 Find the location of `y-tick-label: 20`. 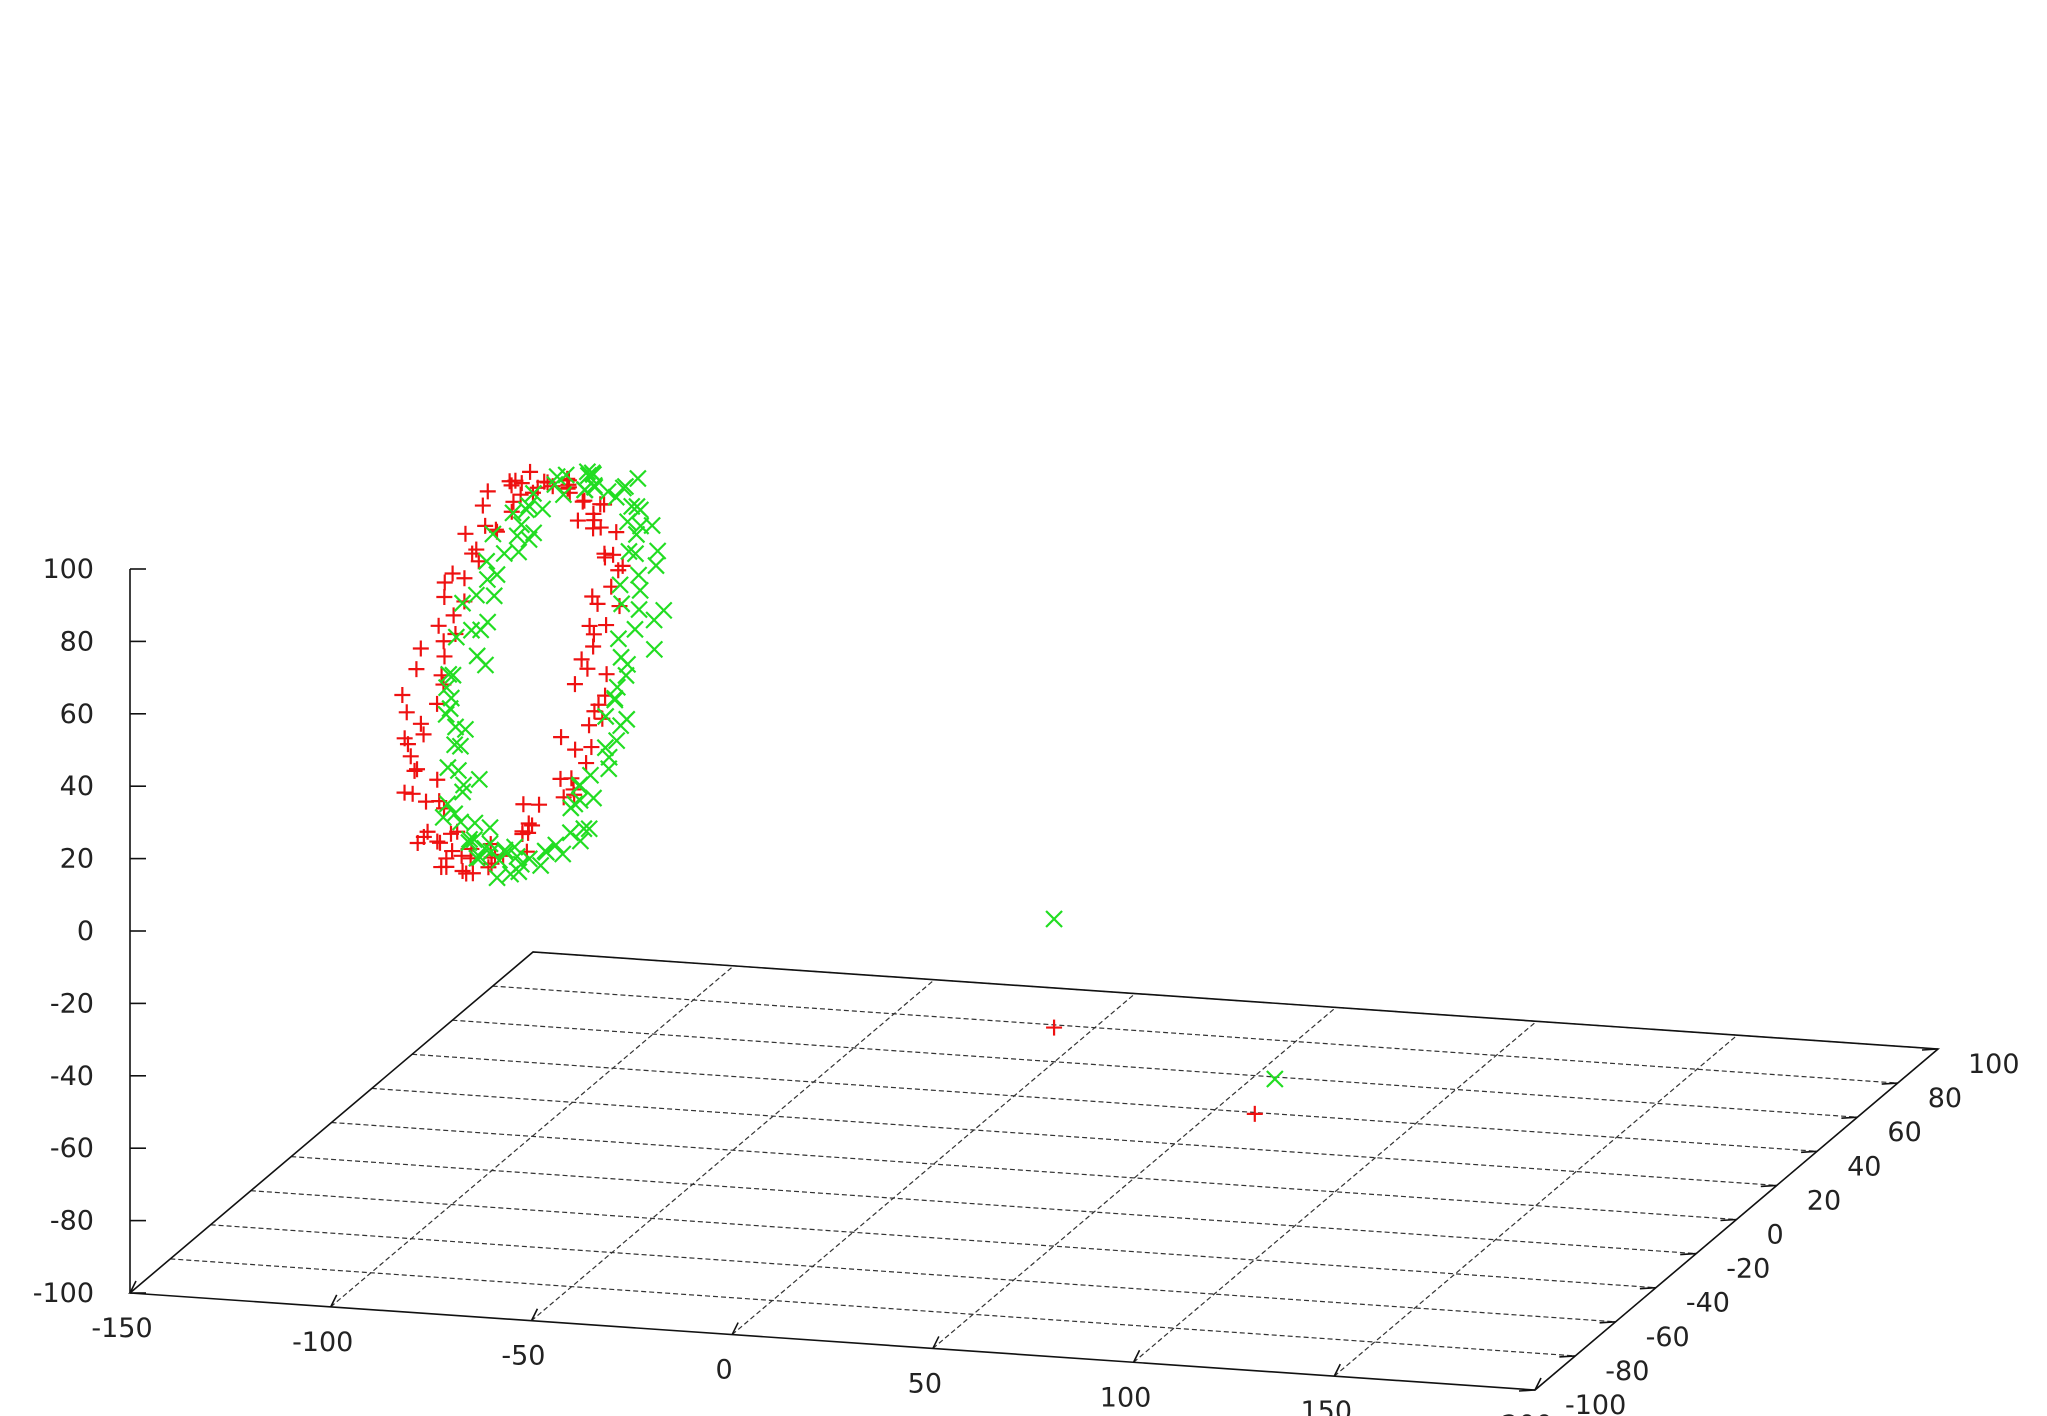

y-tick-label: 20 is located at coordinates (1824, 1200).